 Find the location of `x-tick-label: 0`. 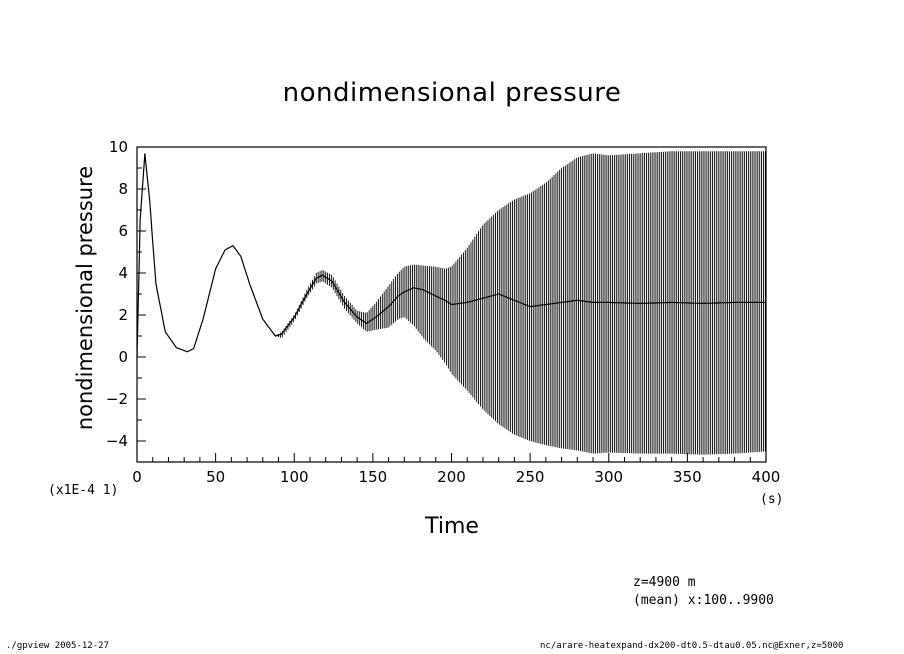

x-tick-label: 0 is located at coordinates (137, 477).